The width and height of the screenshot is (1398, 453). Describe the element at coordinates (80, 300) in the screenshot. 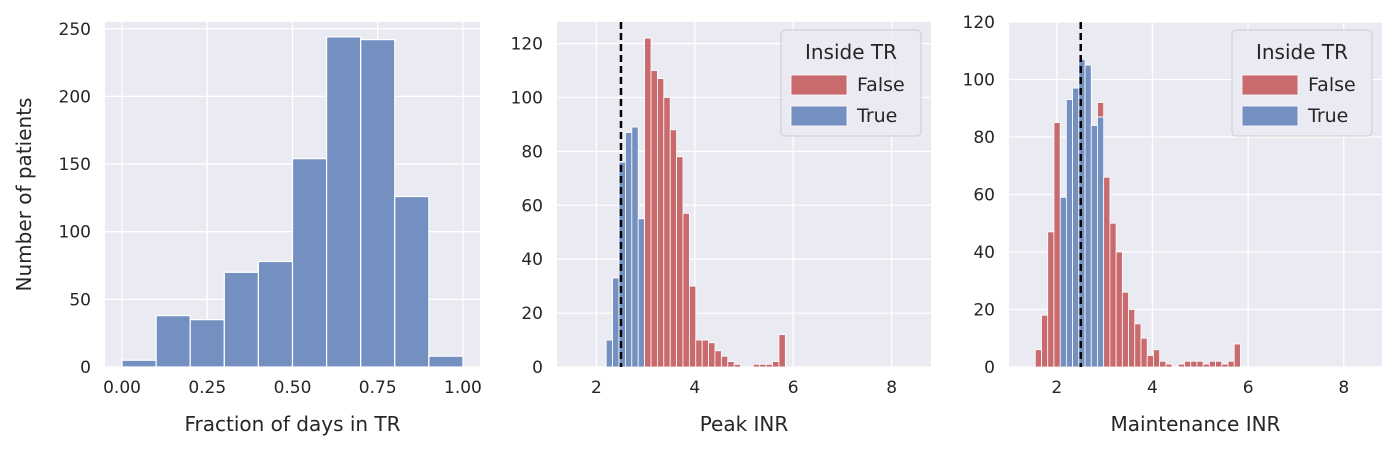

I see `y-tick-label: 50` at that location.